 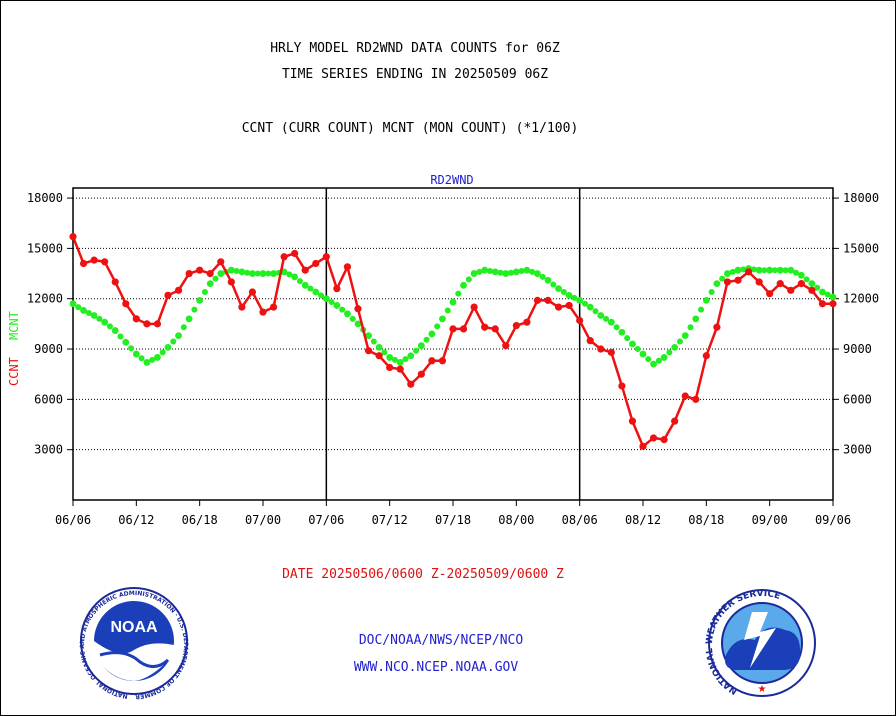 I want to click on y-tick-label-left: 12000, so click(x=45, y=299).